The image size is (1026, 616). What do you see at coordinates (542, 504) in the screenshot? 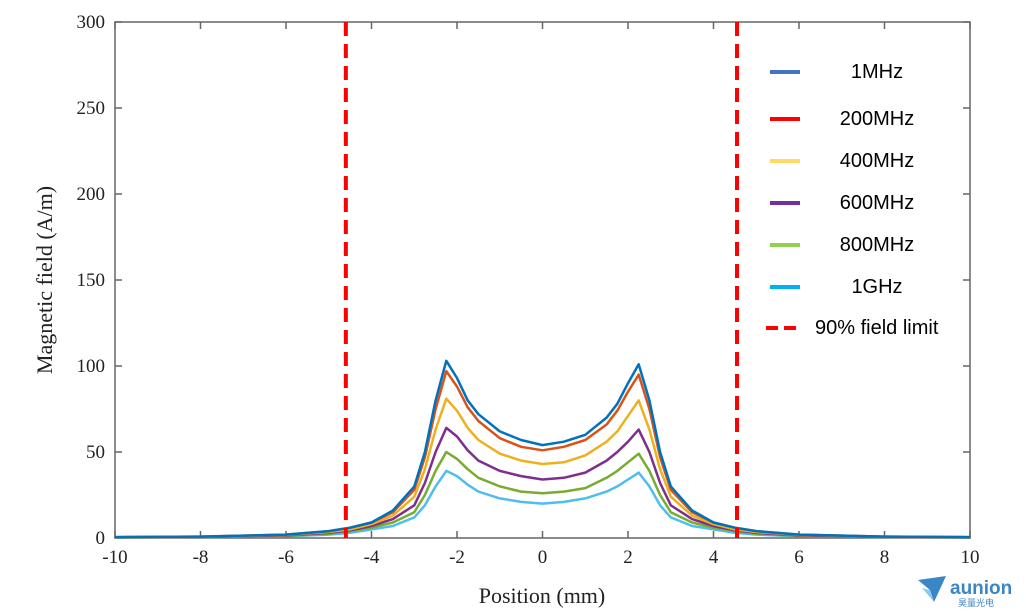
I see `series-line-1GHz` at bounding box center [542, 504].